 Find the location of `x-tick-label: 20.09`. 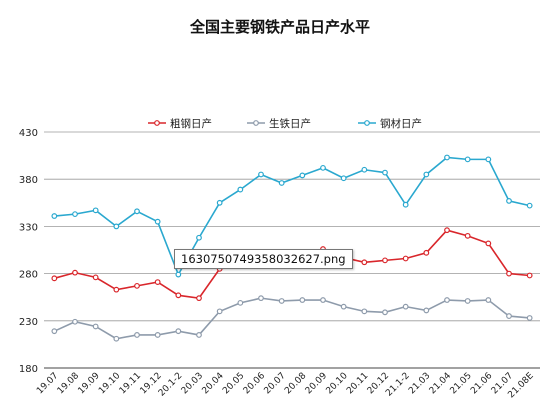

x-tick-label: 20.09 is located at coordinates (316, 383).